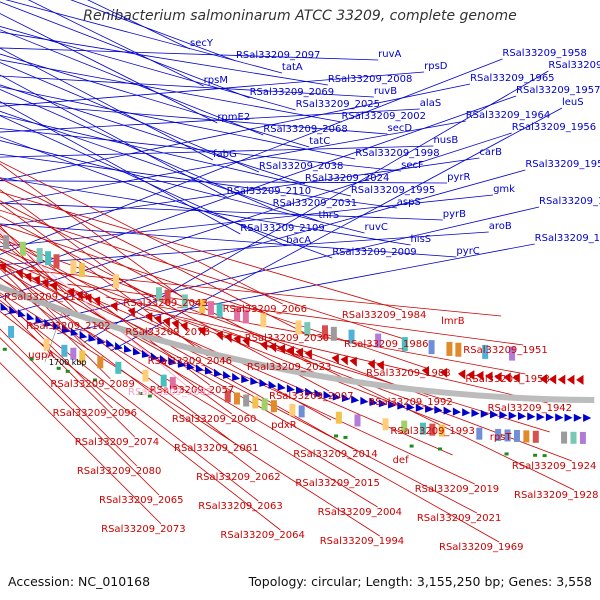 The image size is (600, 600). I want to click on gene-label-pyrb: pyrB, so click(454, 214).